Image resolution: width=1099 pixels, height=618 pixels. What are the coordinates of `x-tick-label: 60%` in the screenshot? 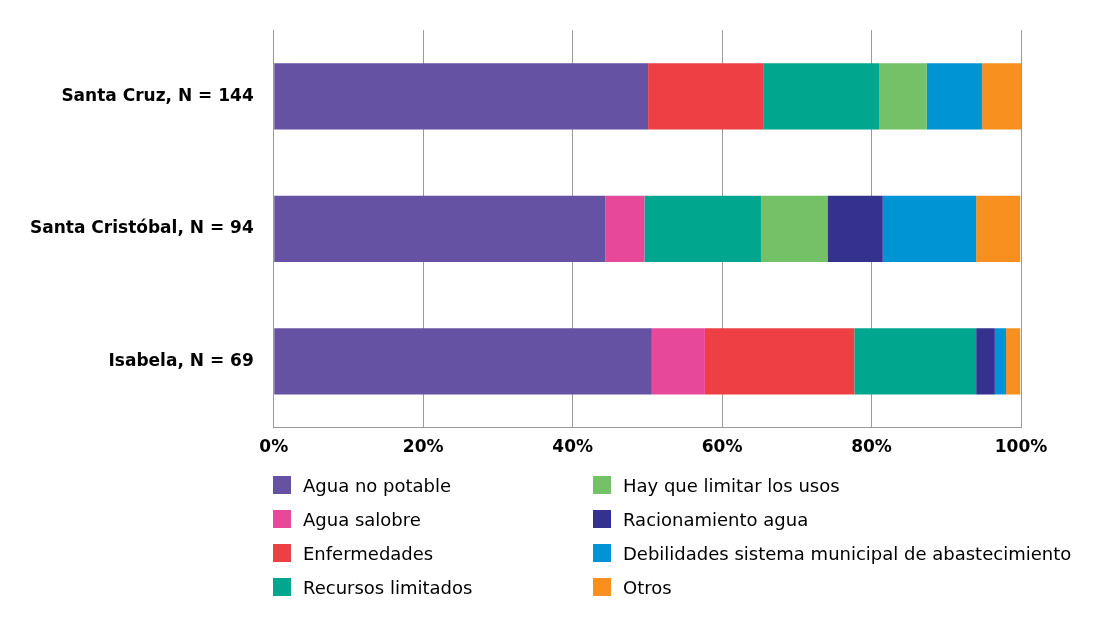 It's located at (722, 446).